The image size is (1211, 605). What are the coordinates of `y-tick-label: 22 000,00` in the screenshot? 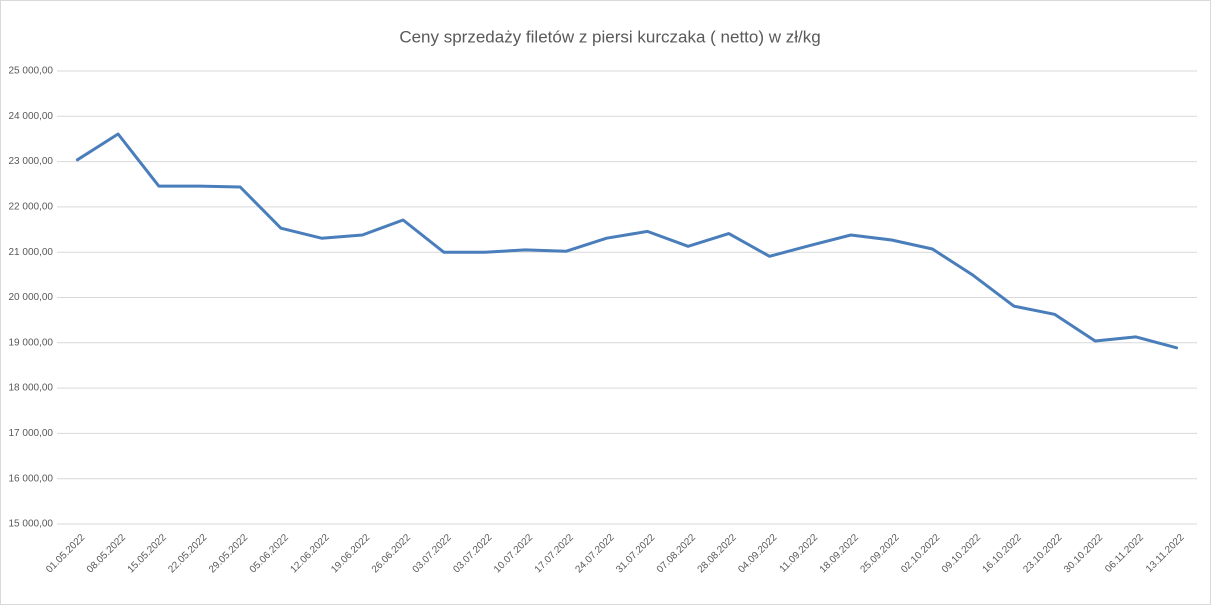 It's located at (31, 207).